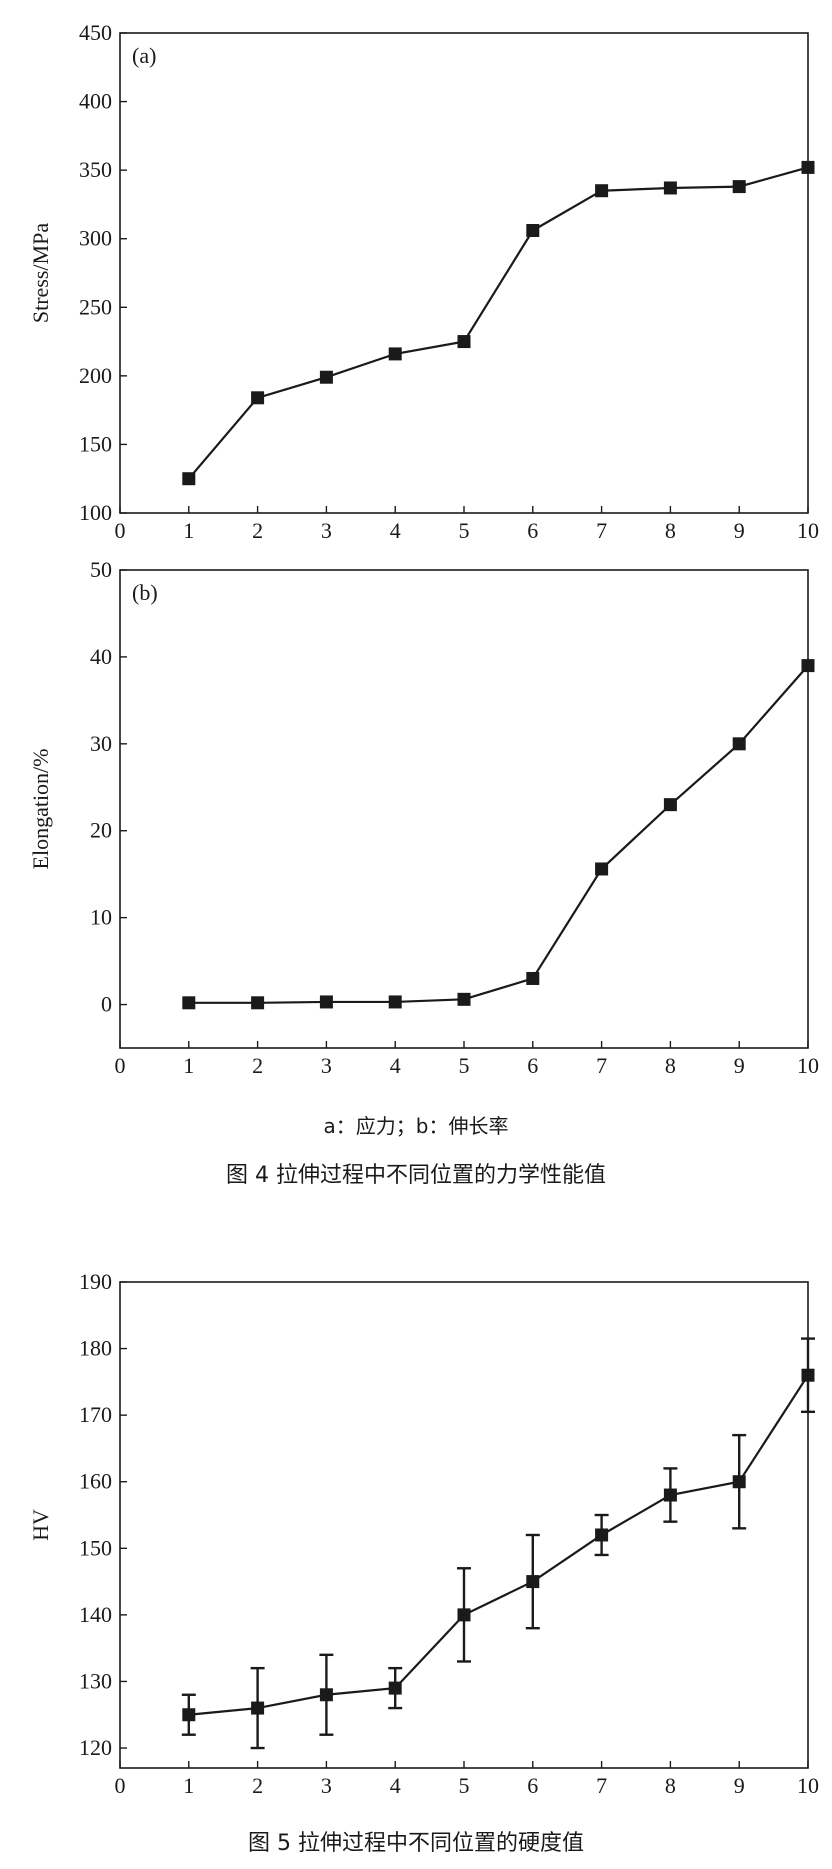  What do you see at coordinates (144, 55) in the screenshot?
I see `panel-label: (a)` at bounding box center [144, 55].